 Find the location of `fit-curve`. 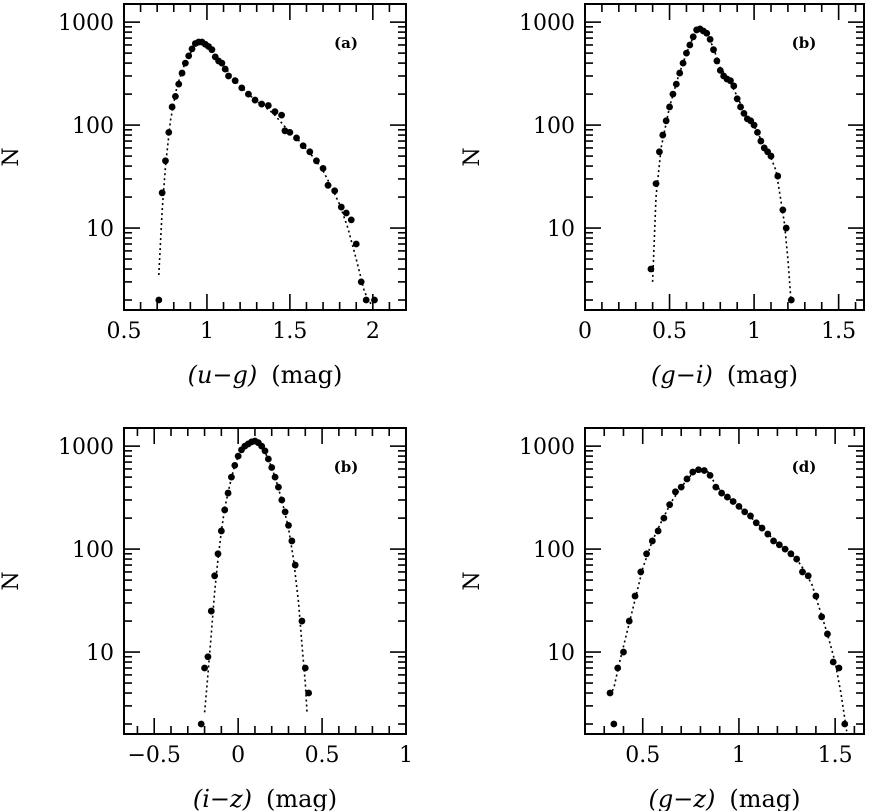

fit-curve is located at coordinates (728, 600).